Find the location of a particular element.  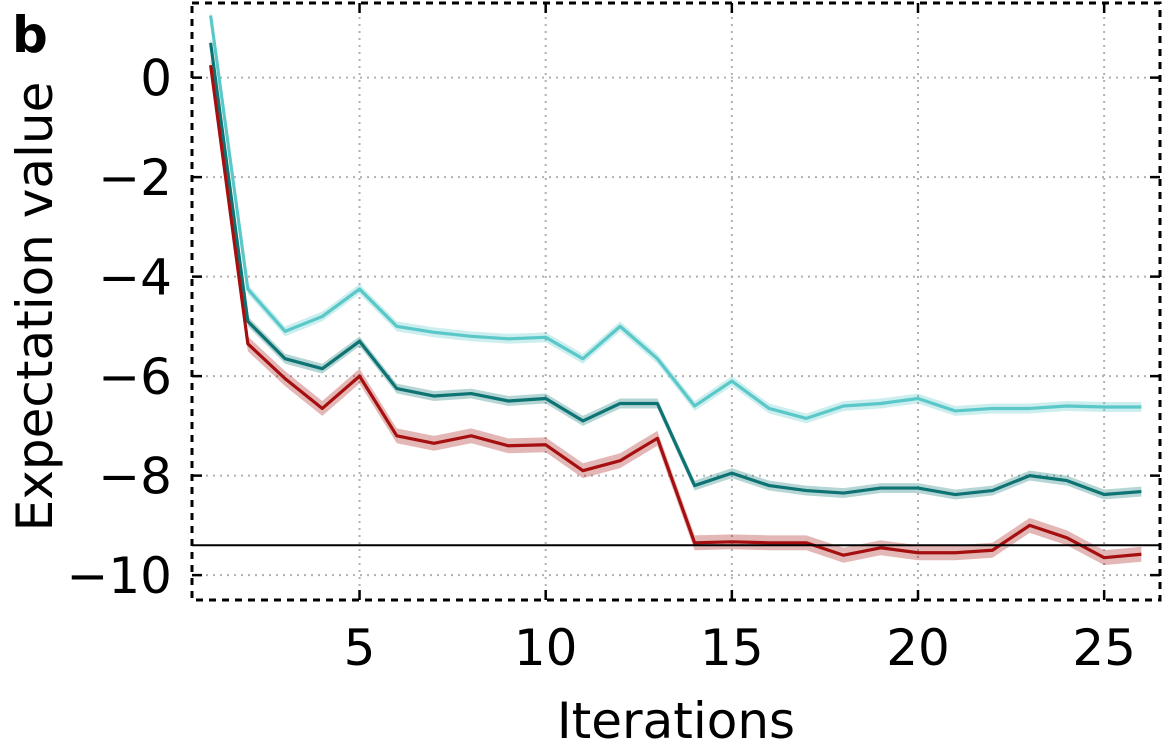

y-tick-label-5: −10 is located at coordinates (119, 576).